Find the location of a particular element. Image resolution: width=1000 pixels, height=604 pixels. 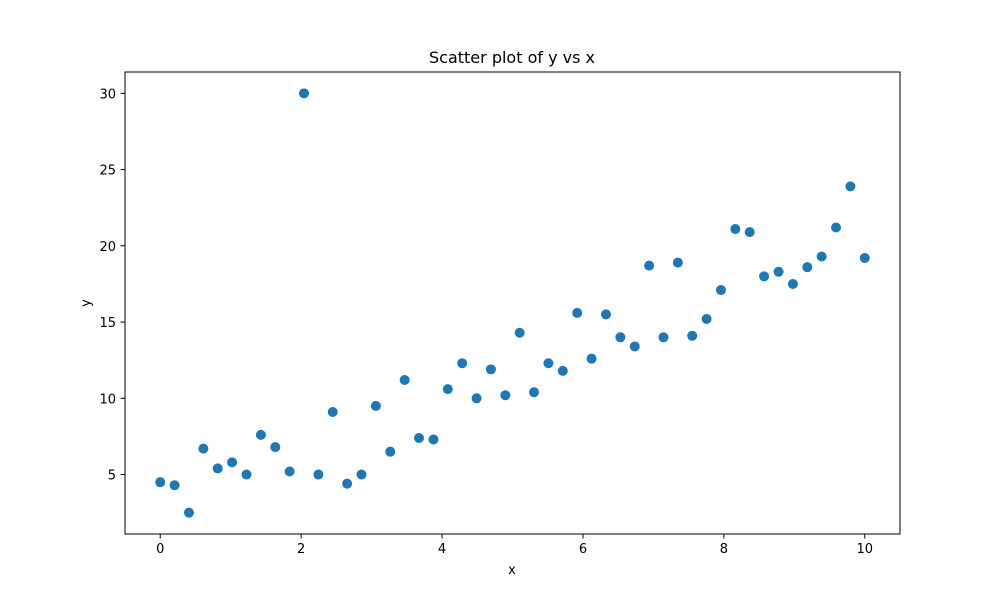

x-tick-label: 4 is located at coordinates (442, 549).